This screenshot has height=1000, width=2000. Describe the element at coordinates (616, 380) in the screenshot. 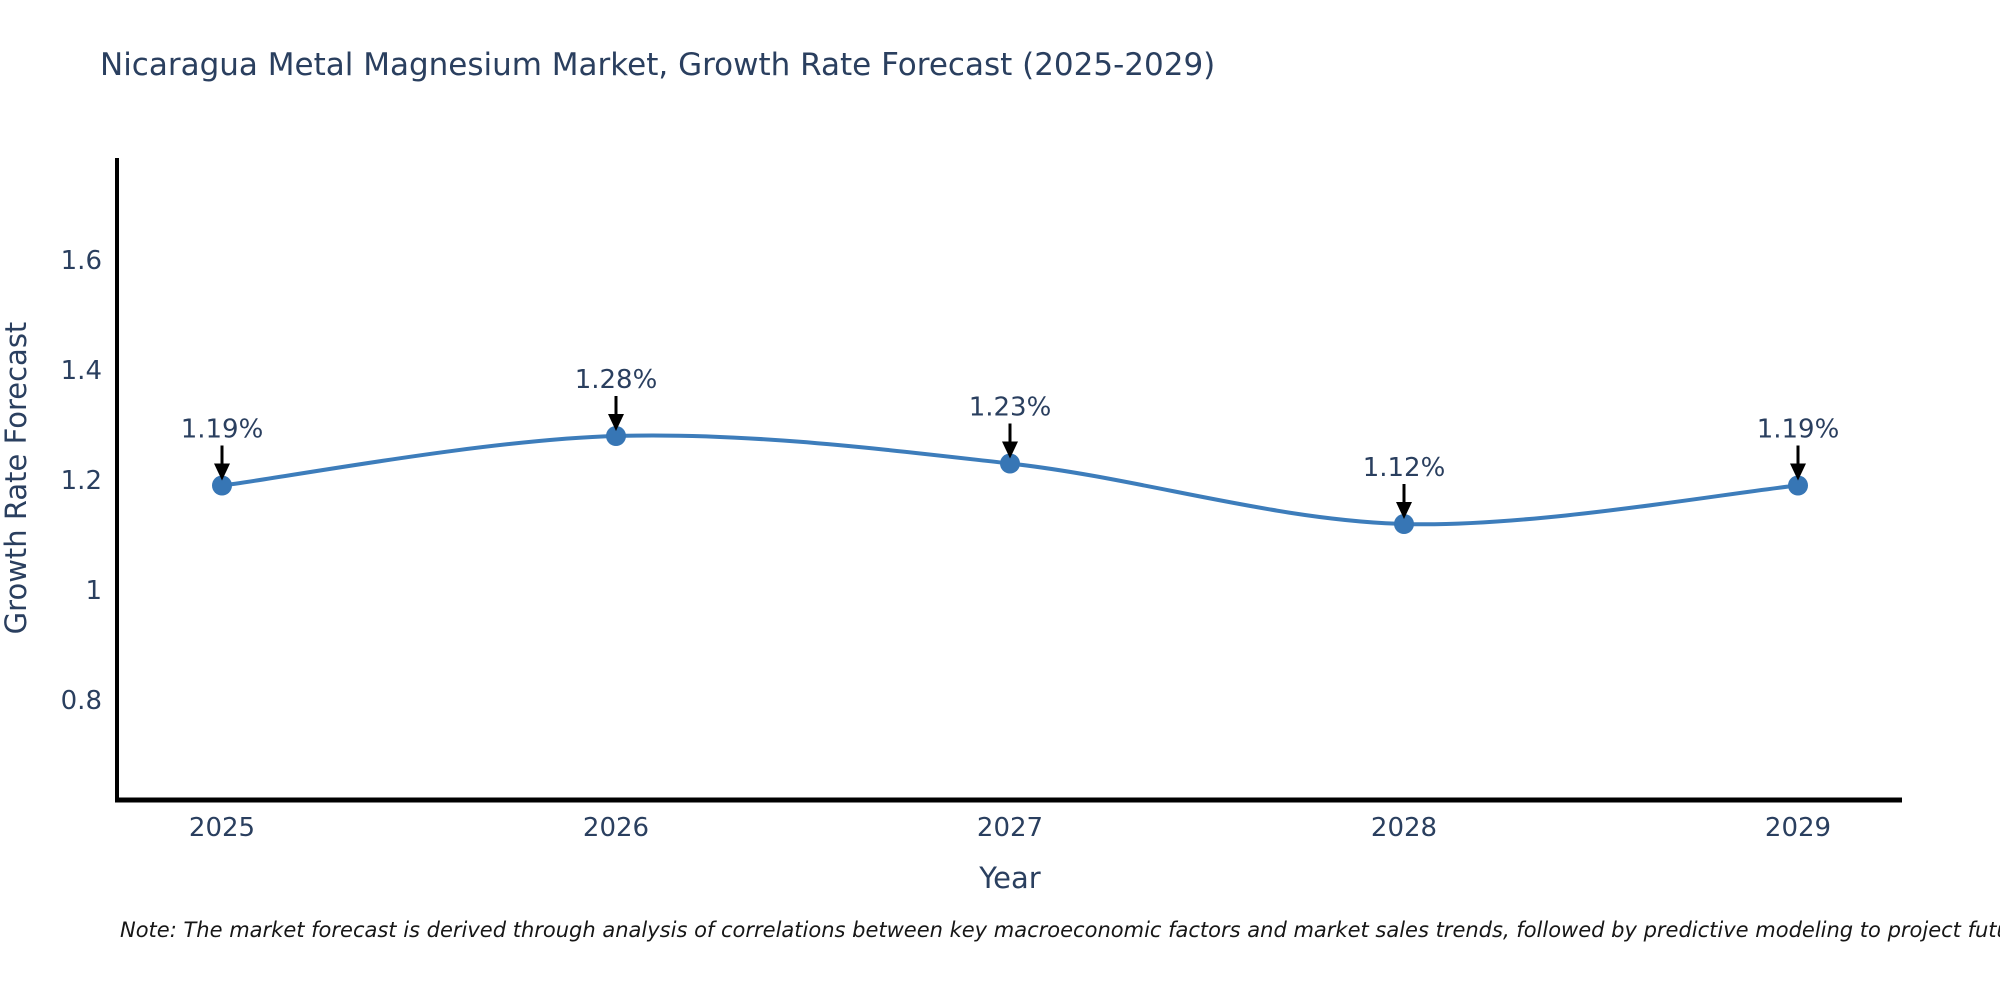

I see `point-annotation-label: 1.28%` at that location.